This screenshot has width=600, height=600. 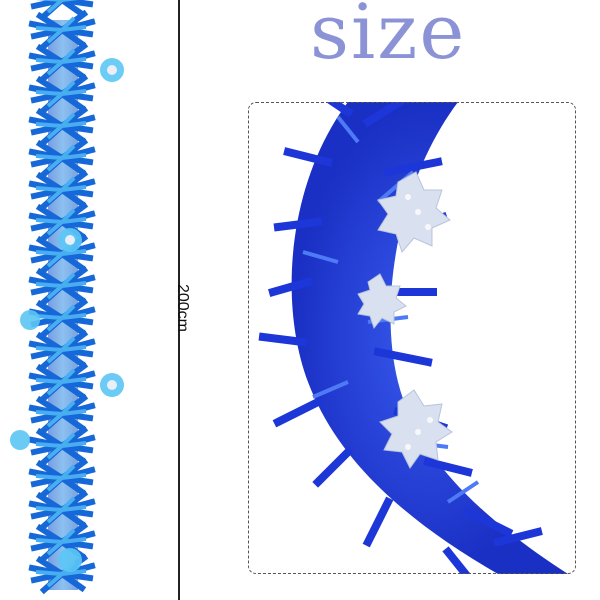 What do you see at coordinates (197, 308) in the screenshot?
I see `length-label: 200cm` at bounding box center [197, 308].